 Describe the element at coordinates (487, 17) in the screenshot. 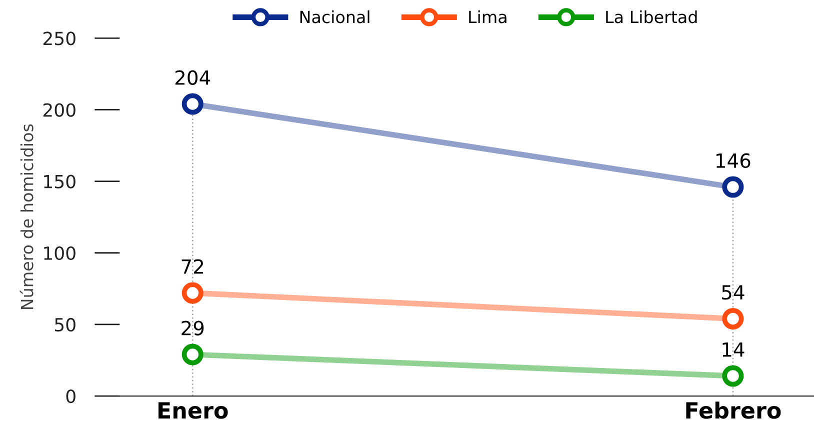

I see `legend-label: Lima` at that location.